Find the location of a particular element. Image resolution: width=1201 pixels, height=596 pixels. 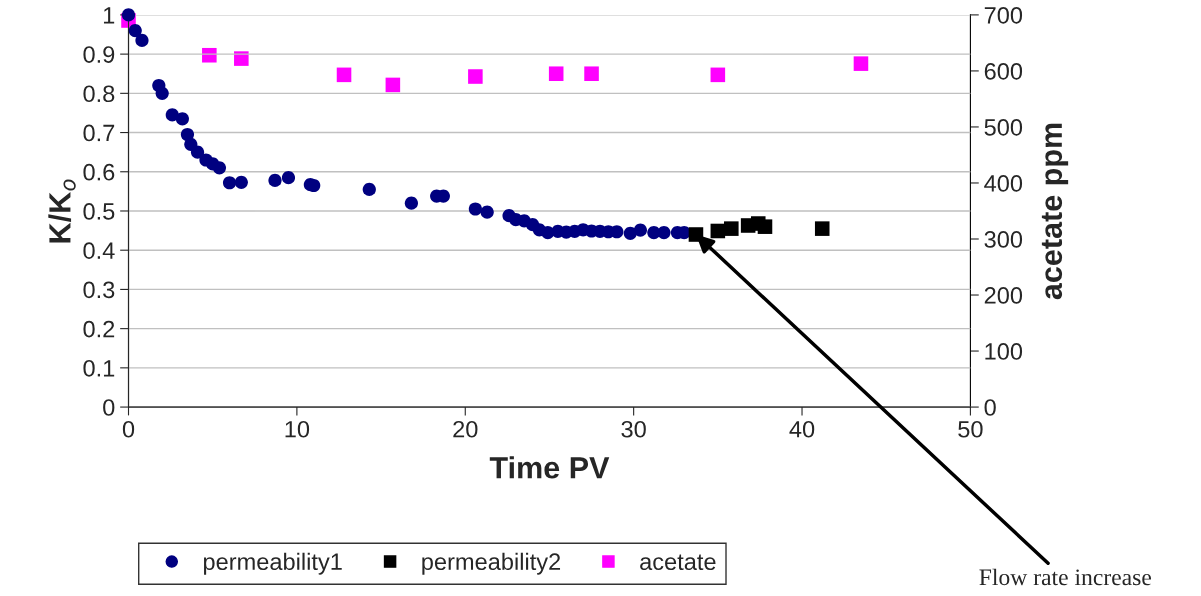

y-tick-label: 0.8 is located at coordinates (99, 94).